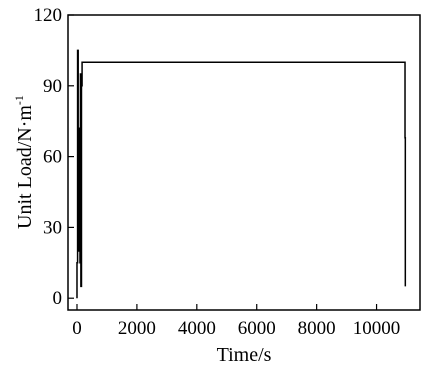 The height and width of the screenshot is (376, 433). I want to click on x-tick-label: 0, so click(77, 328).